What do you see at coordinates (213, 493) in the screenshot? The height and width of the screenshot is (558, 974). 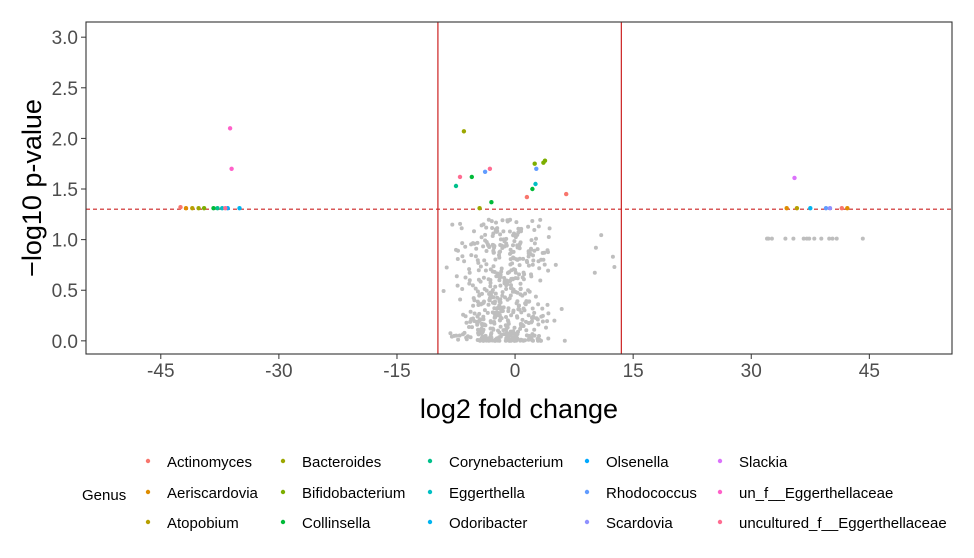 I see `legend-label: Aeriscardovia` at bounding box center [213, 493].